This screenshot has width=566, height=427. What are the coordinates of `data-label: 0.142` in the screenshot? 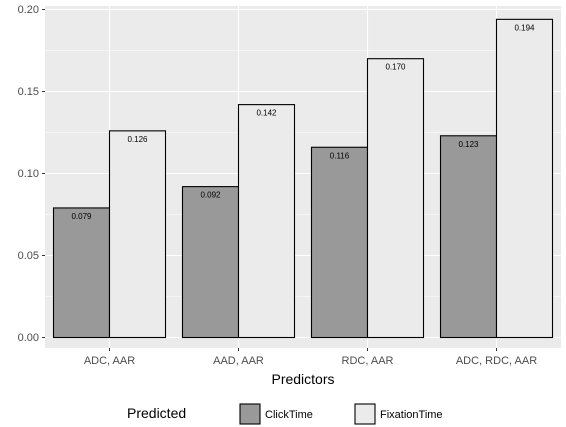 It's located at (266, 113).